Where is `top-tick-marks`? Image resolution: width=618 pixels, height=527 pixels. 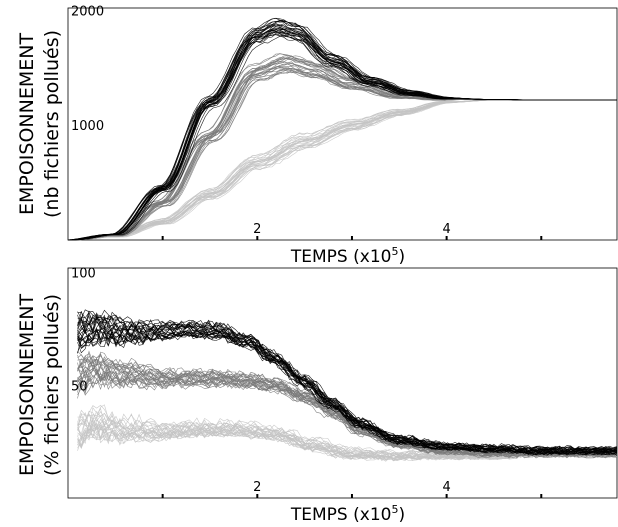
top-tick-marks is located at coordinates (352, 238).